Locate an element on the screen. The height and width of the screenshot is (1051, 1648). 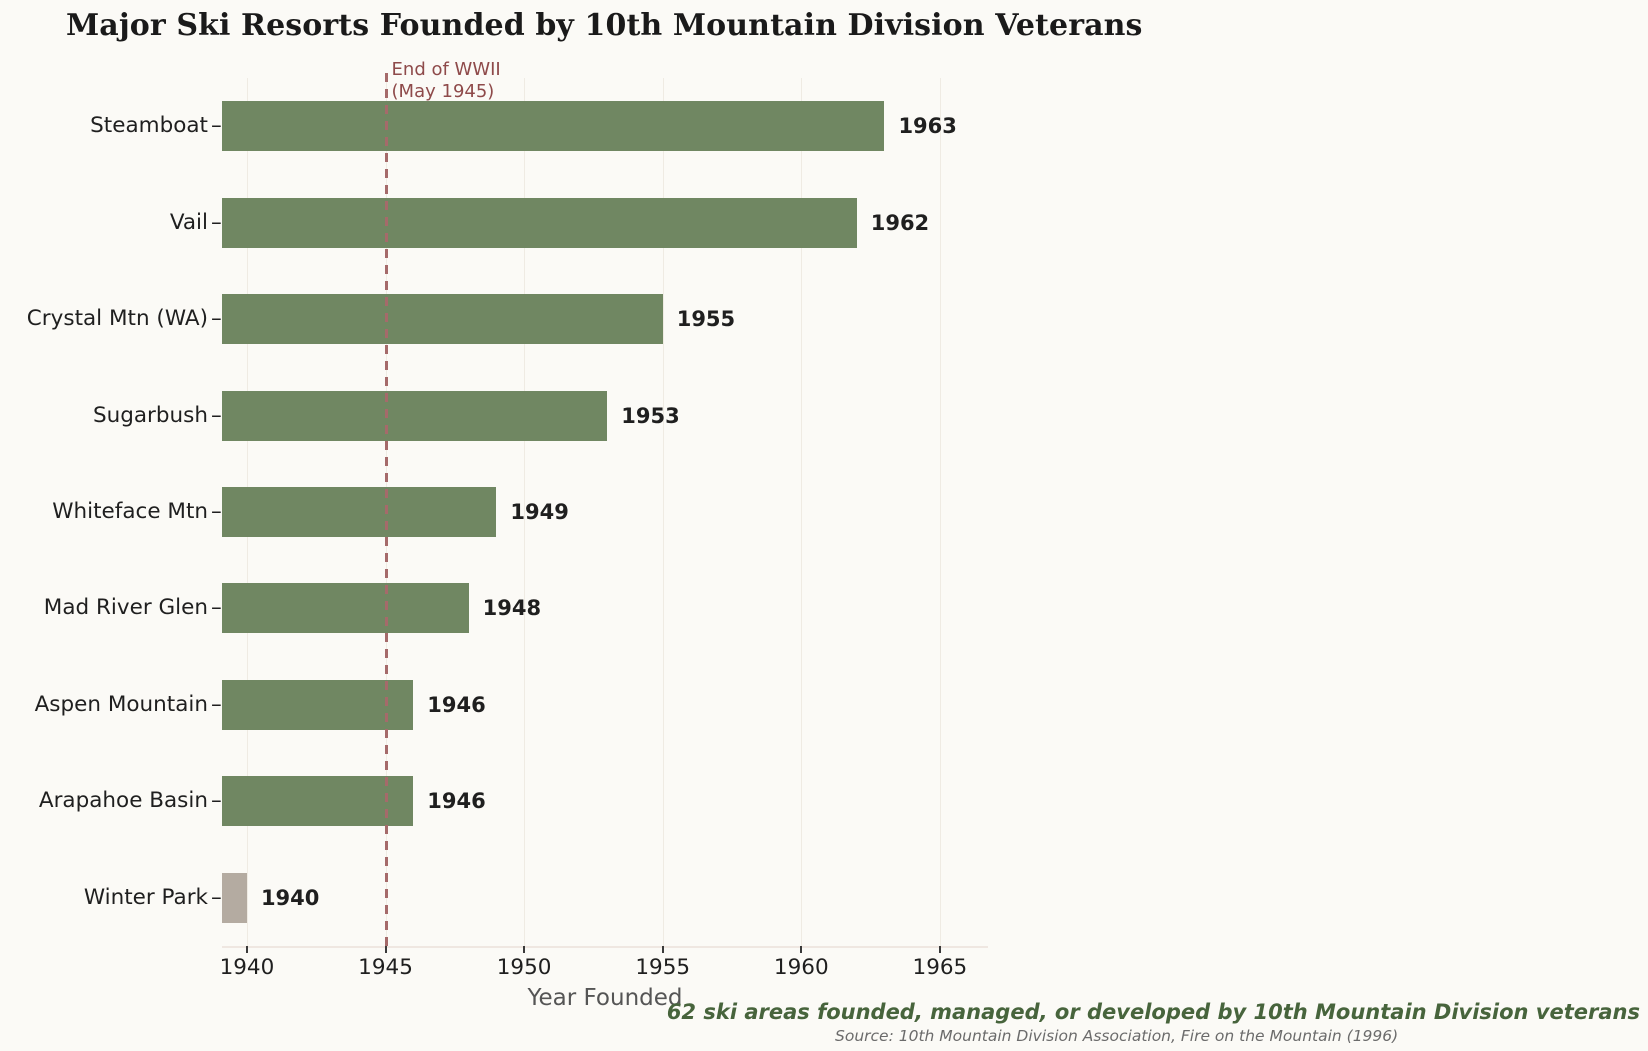
bar-value-label: 1962 is located at coordinates (900, 222).